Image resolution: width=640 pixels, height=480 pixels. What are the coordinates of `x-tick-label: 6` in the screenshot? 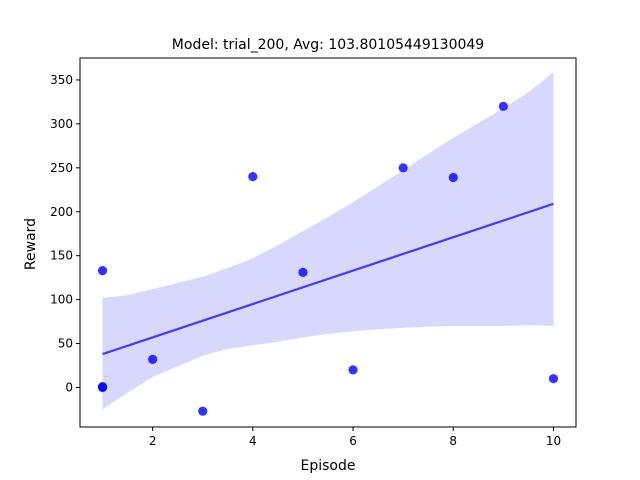 It's located at (353, 441).